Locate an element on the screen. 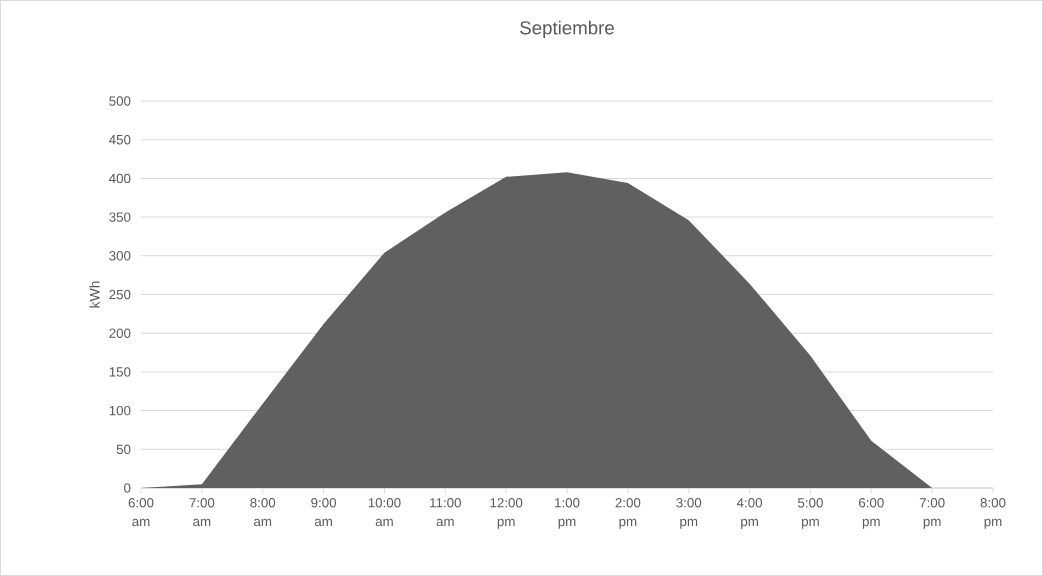  y-axis-title: kWh is located at coordinates (94, 294).